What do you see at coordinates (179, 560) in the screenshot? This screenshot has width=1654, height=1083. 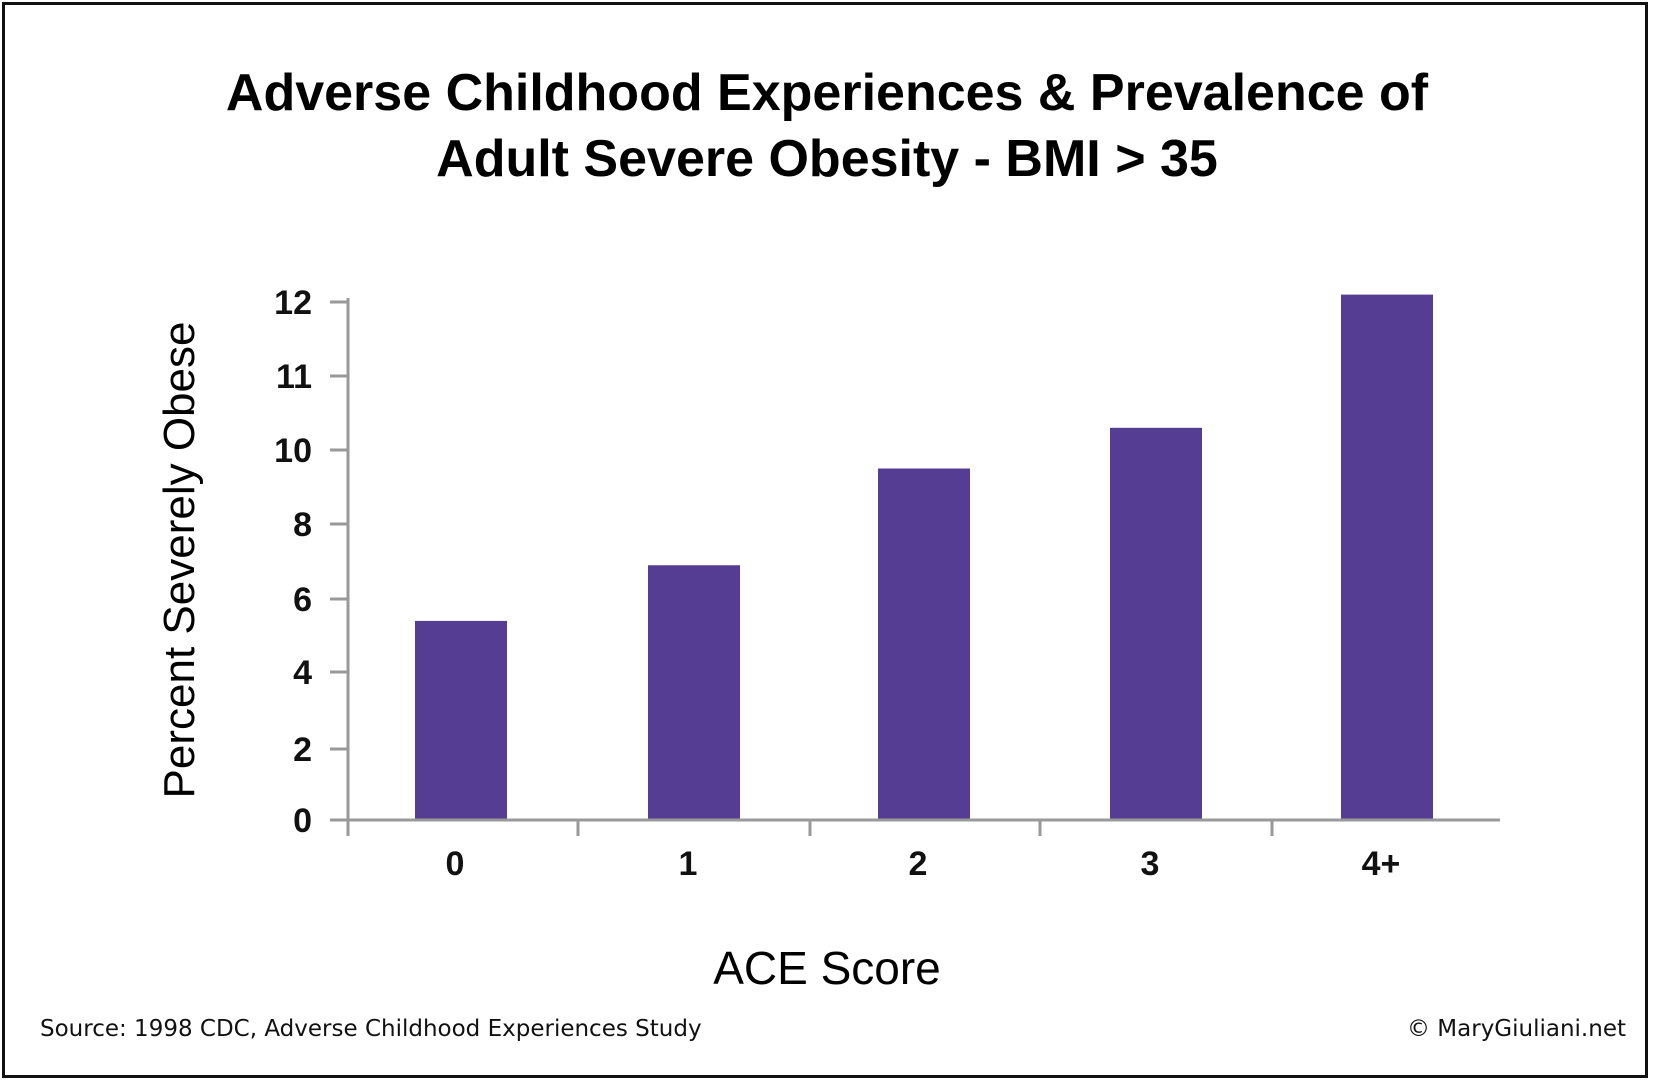 I see `y-axis-label: Percent Severely Obese` at bounding box center [179, 560].